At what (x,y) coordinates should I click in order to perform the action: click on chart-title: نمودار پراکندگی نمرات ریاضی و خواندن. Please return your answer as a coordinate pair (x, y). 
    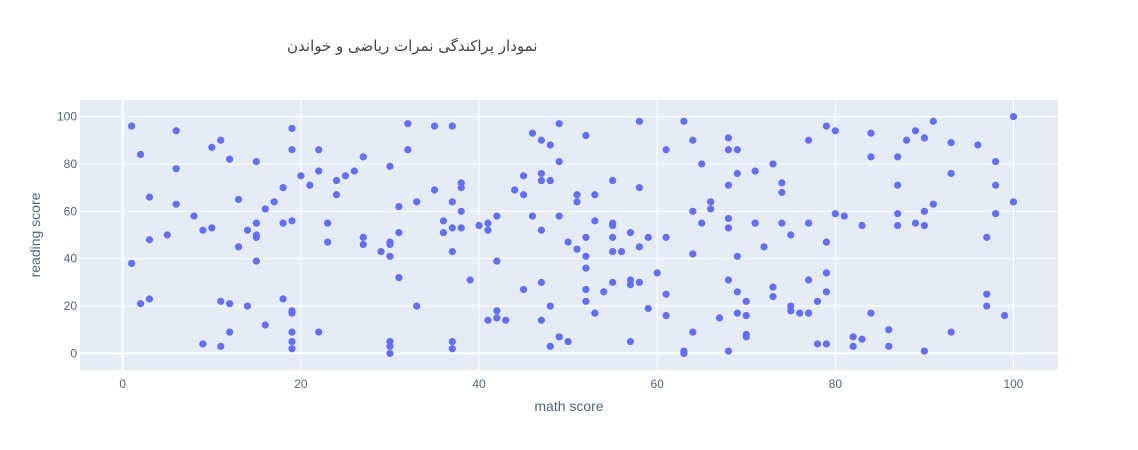
    Looking at the image, I should click on (412, 46).